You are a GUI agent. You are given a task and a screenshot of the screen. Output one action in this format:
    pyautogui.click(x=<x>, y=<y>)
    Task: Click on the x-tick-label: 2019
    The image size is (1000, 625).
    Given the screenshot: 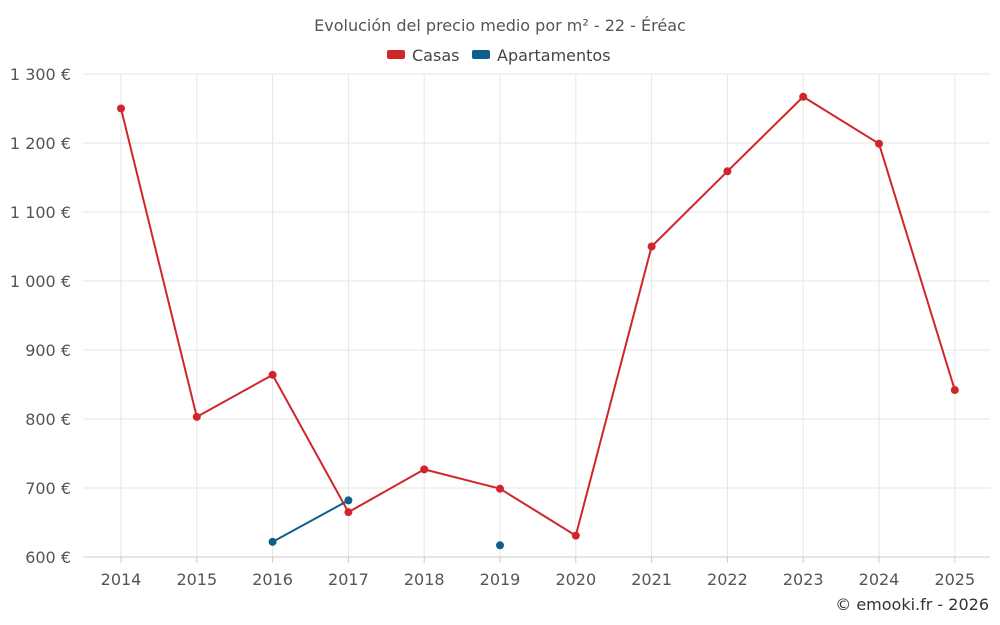 What is the action you would take?
    pyautogui.click(x=500, y=579)
    